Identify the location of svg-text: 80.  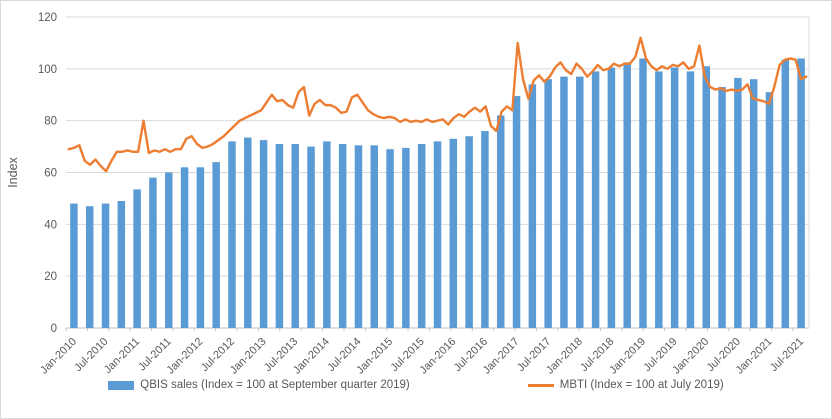
(50, 122).